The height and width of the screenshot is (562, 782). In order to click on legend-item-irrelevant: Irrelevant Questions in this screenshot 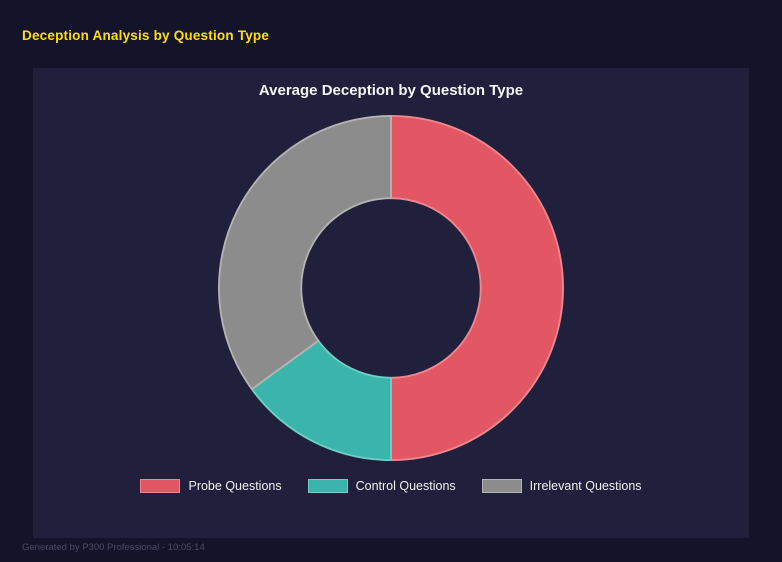, I will do `click(561, 486)`.